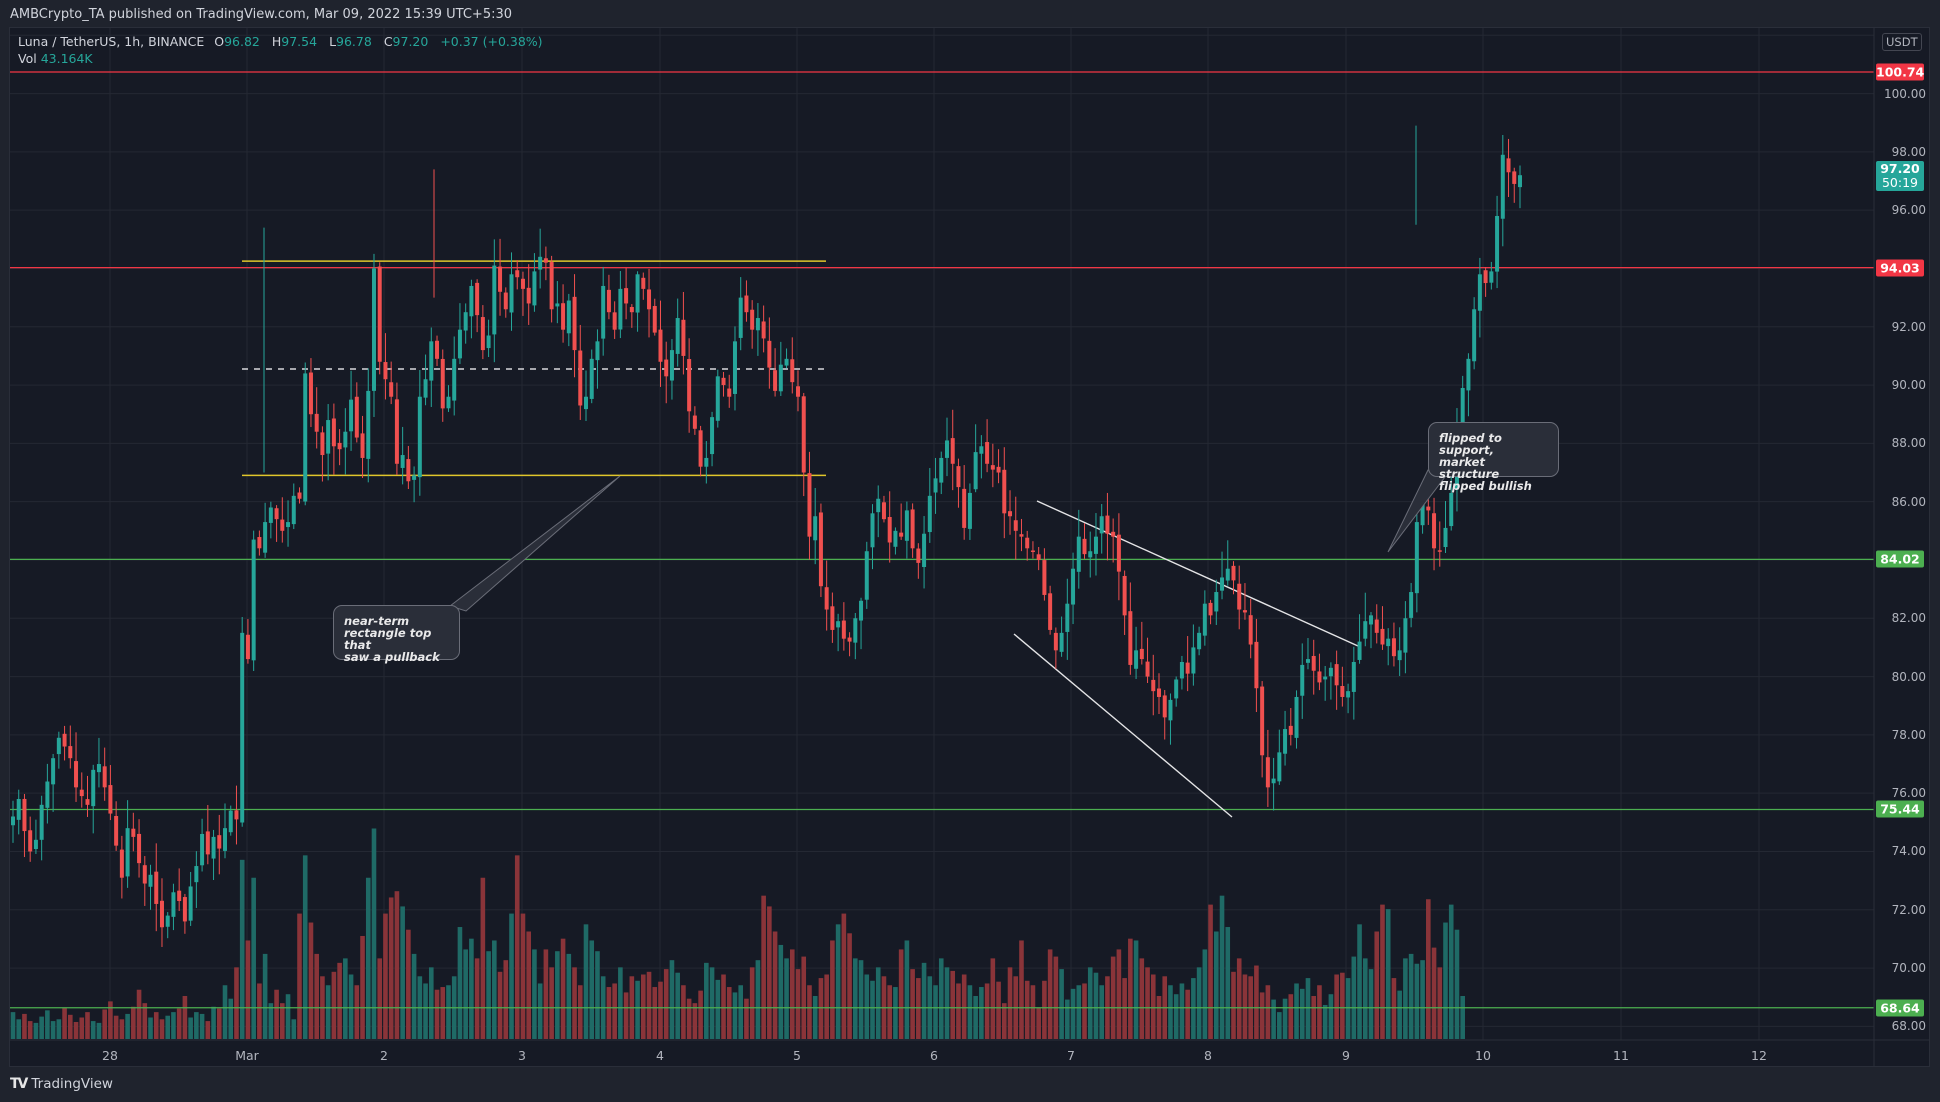 This screenshot has width=1940, height=1102. Describe the element at coordinates (1908, 851) in the screenshot. I see `price-tick: 74.00` at that location.